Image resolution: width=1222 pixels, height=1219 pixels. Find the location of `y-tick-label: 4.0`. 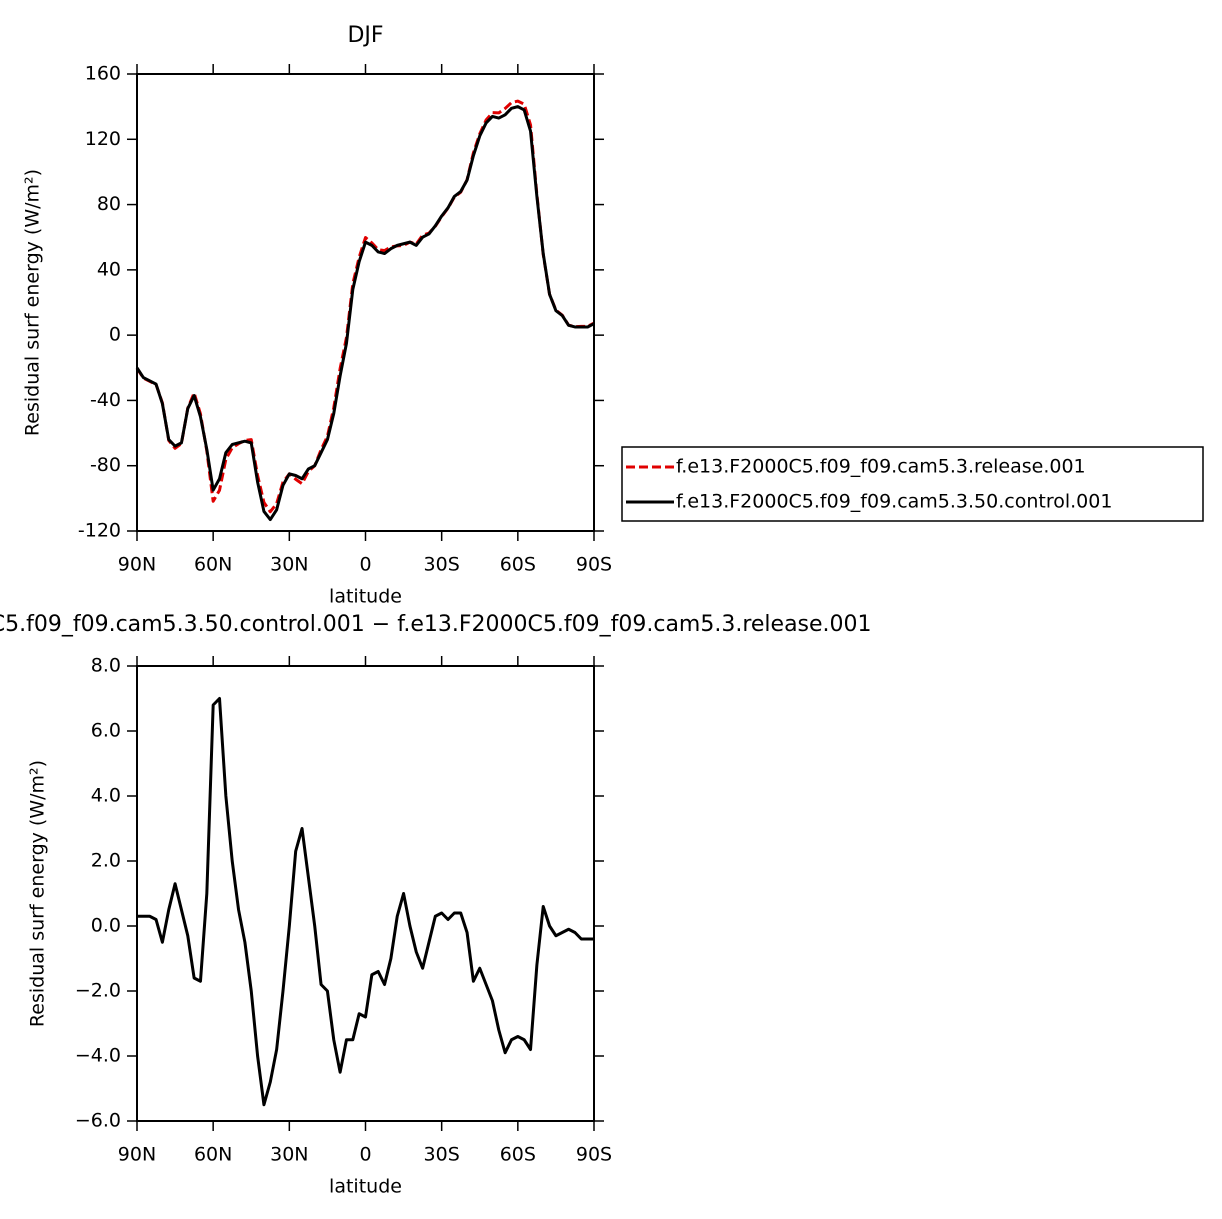

y-tick-label: 4.0 is located at coordinates (106, 796).